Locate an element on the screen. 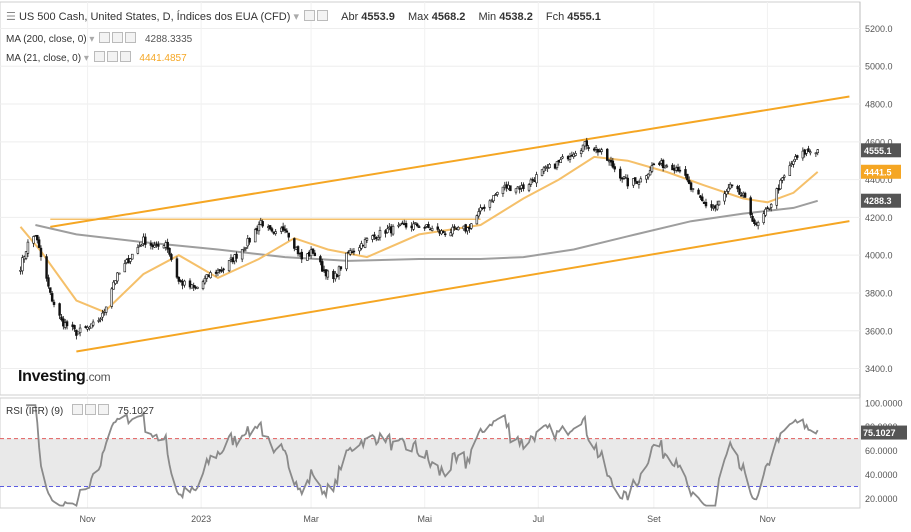 The image size is (911, 532). logo-suffix: .com is located at coordinates (98, 377).